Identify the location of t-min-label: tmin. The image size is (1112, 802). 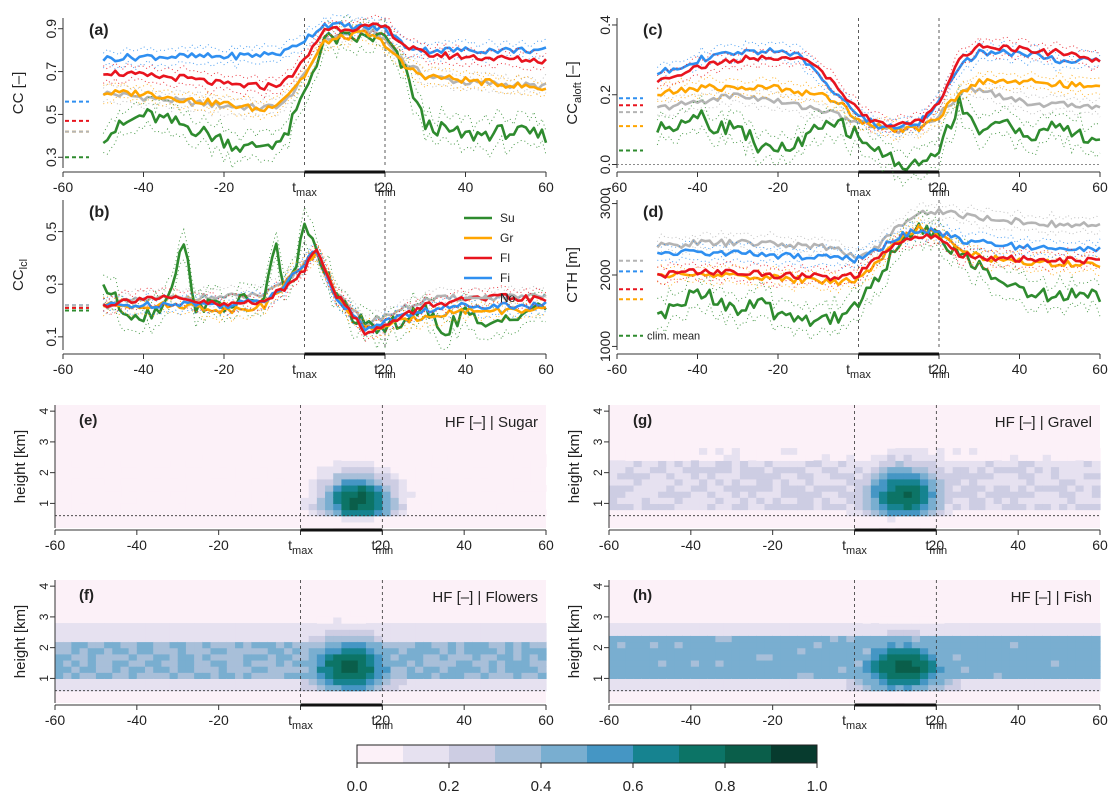
(385, 189).